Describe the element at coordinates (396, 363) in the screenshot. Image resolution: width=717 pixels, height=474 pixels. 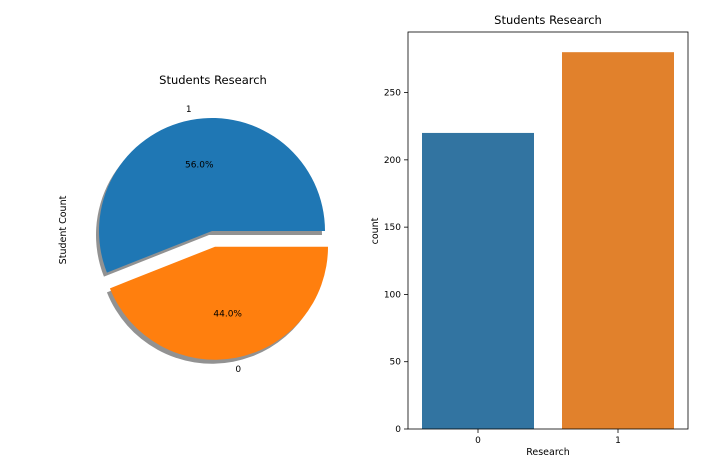
I see `y-tick-label: 50` at that location.